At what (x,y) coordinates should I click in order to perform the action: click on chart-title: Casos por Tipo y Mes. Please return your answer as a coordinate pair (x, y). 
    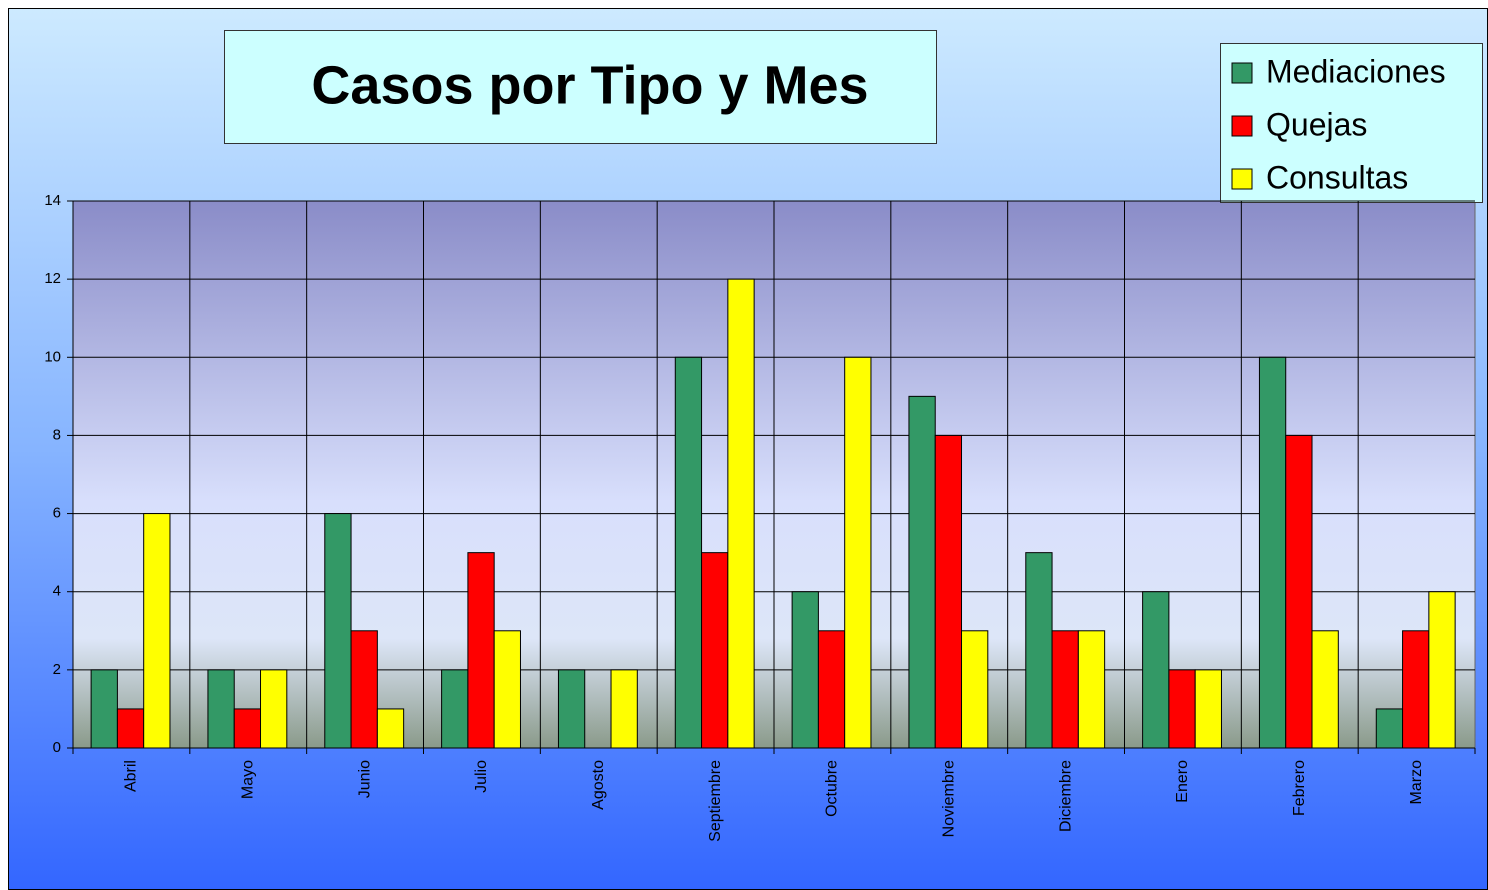
    Looking at the image, I should click on (589, 85).